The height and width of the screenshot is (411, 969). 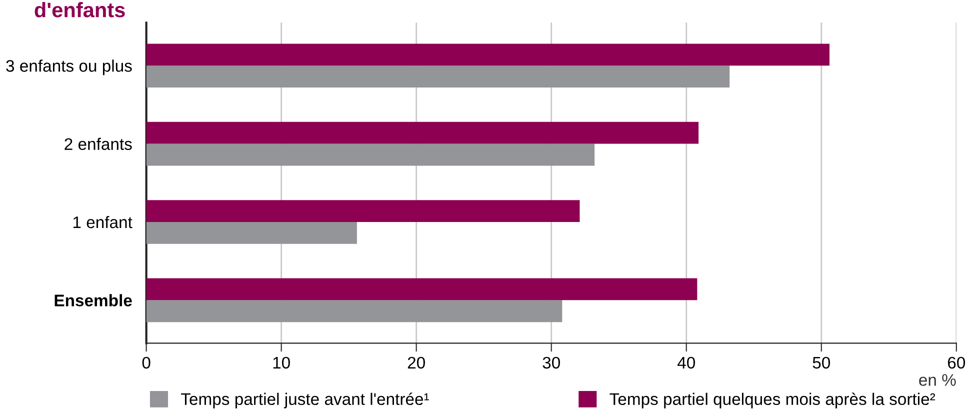 What do you see at coordinates (416, 362) in the screenshot?
I see `x-tick-label: 20` at bounding box center [416, 362].